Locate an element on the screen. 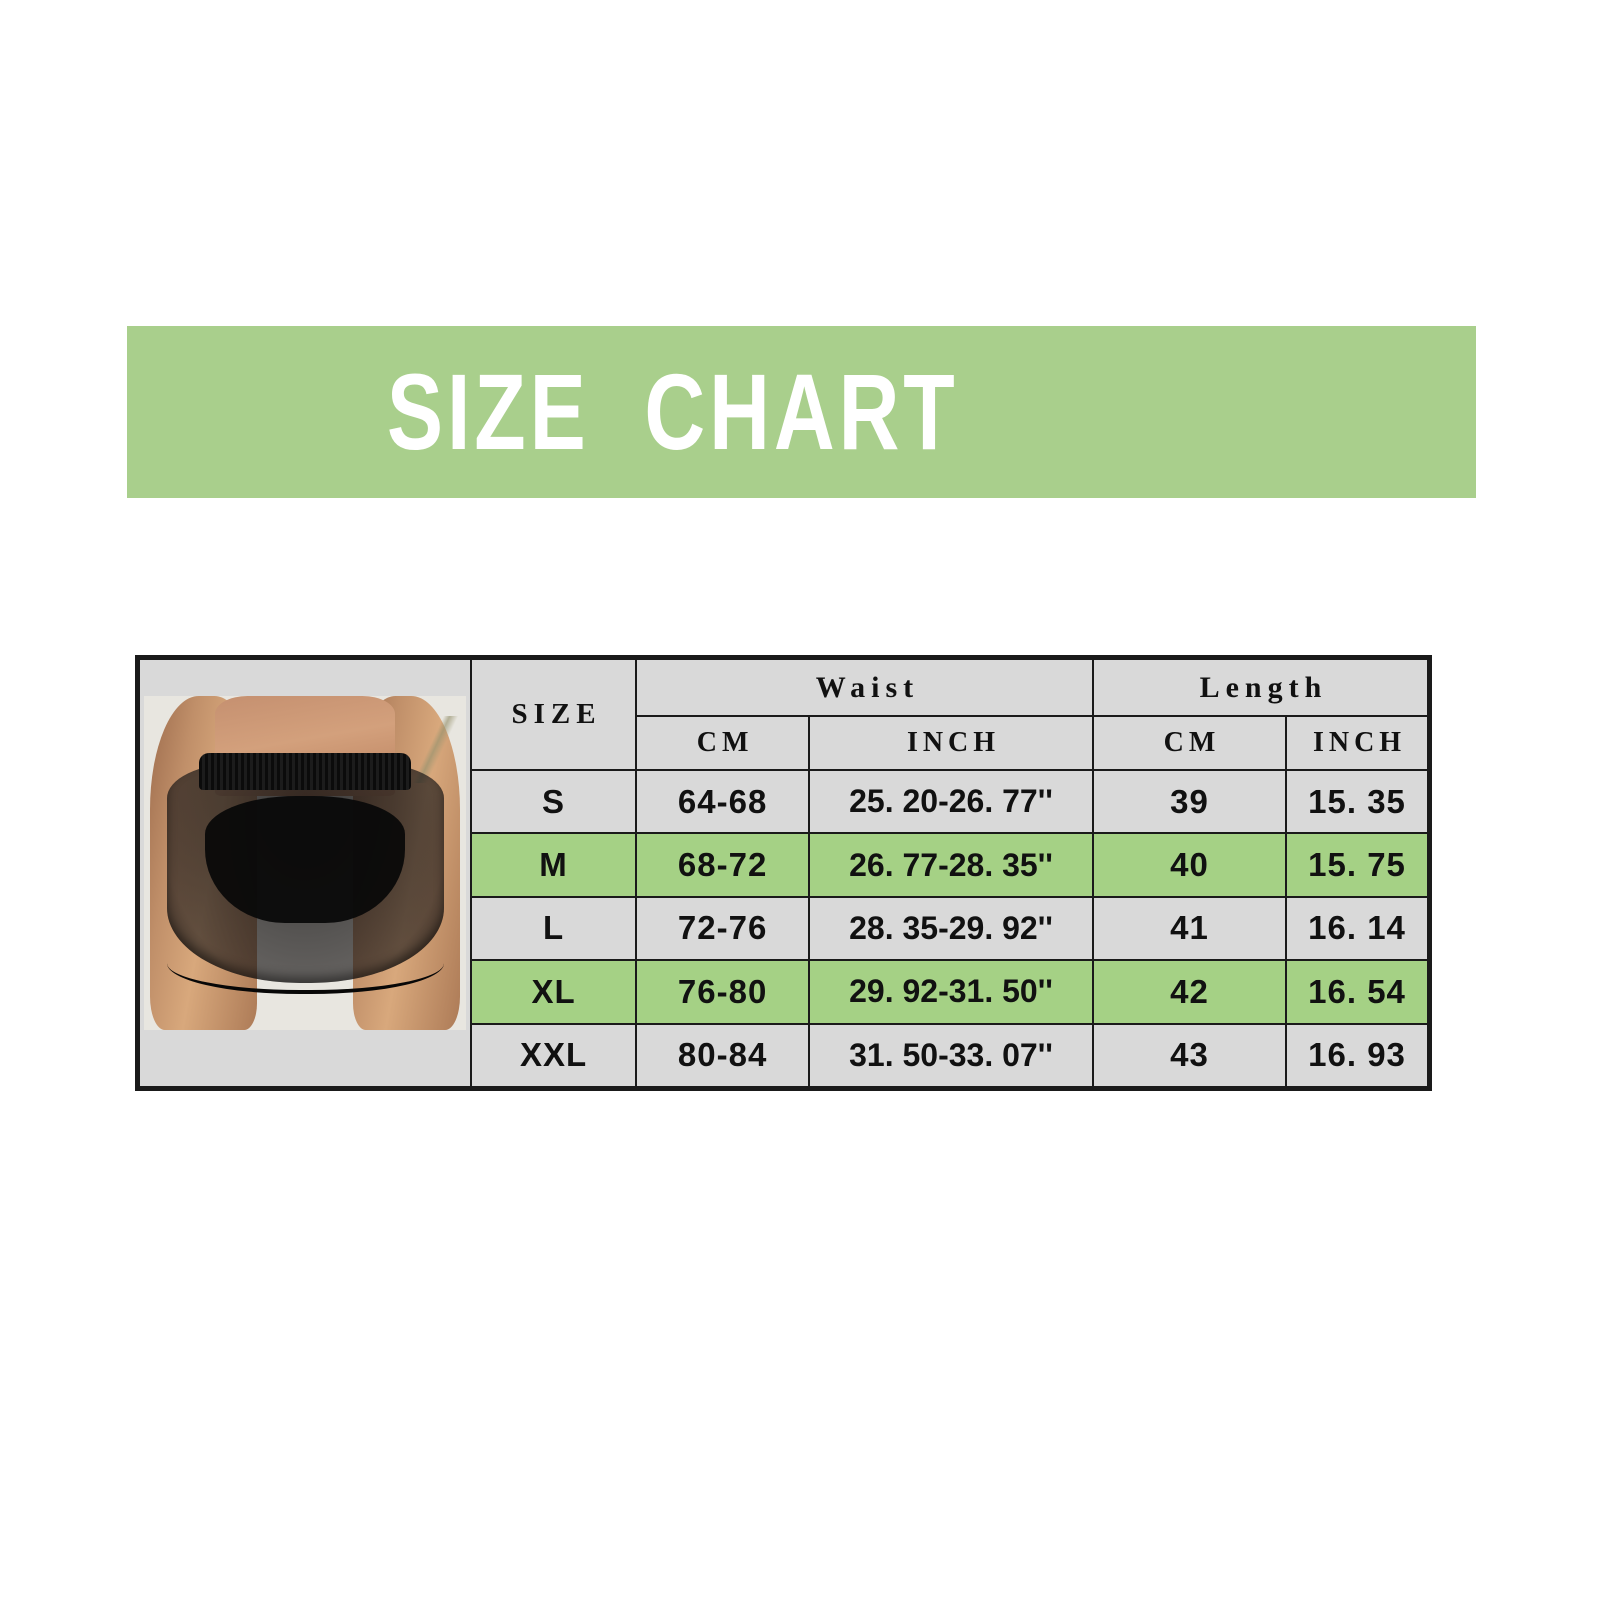  cell-waist-cm: 80-84 is located at coordinates (723, 1055).